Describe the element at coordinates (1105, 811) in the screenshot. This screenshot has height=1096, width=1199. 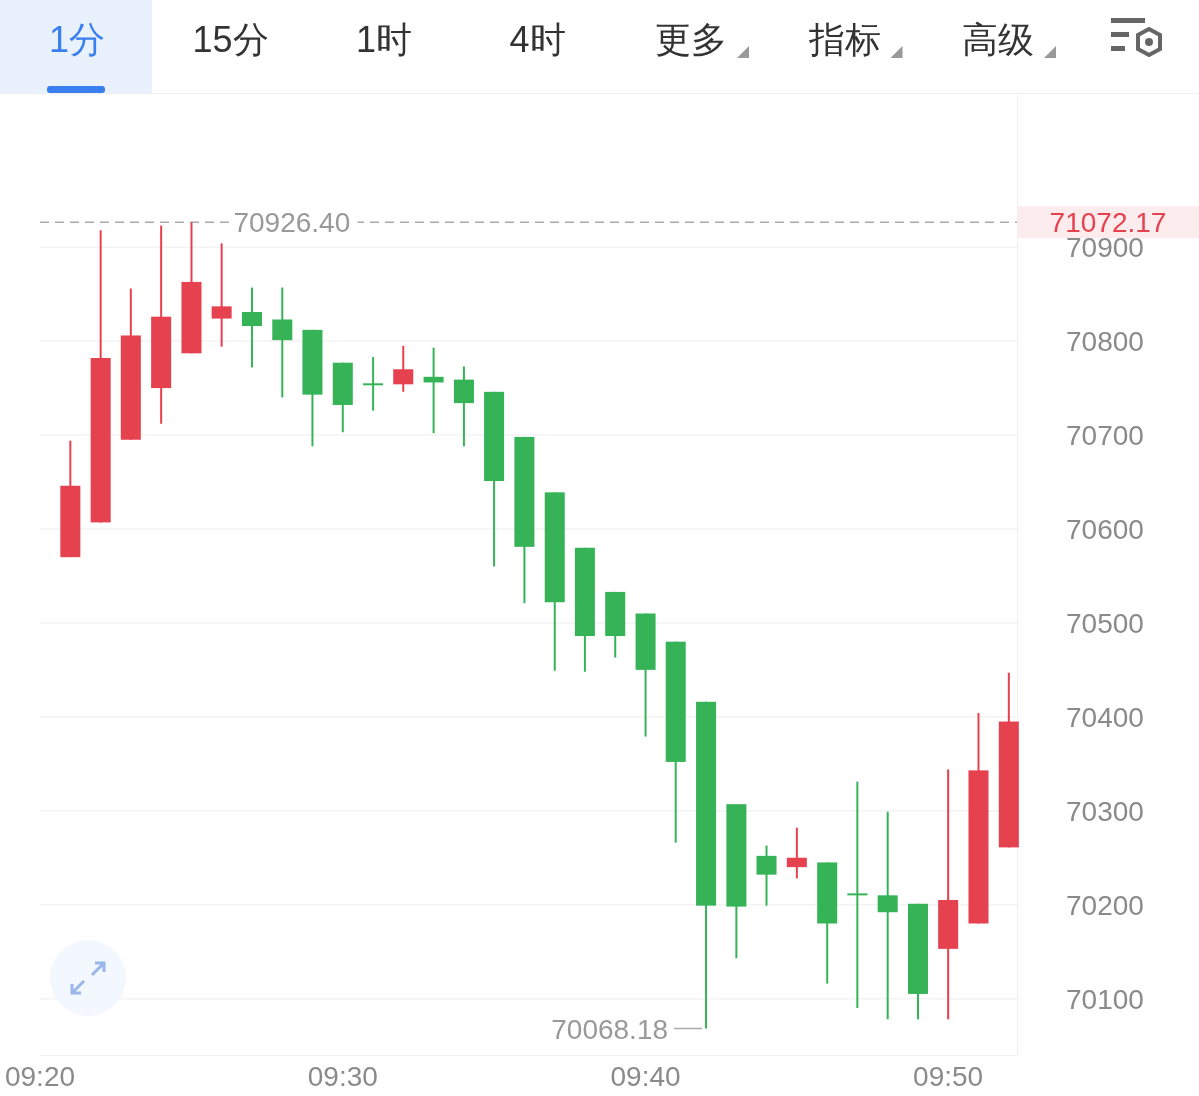
I see `y-tick-label: 70300` at that location.